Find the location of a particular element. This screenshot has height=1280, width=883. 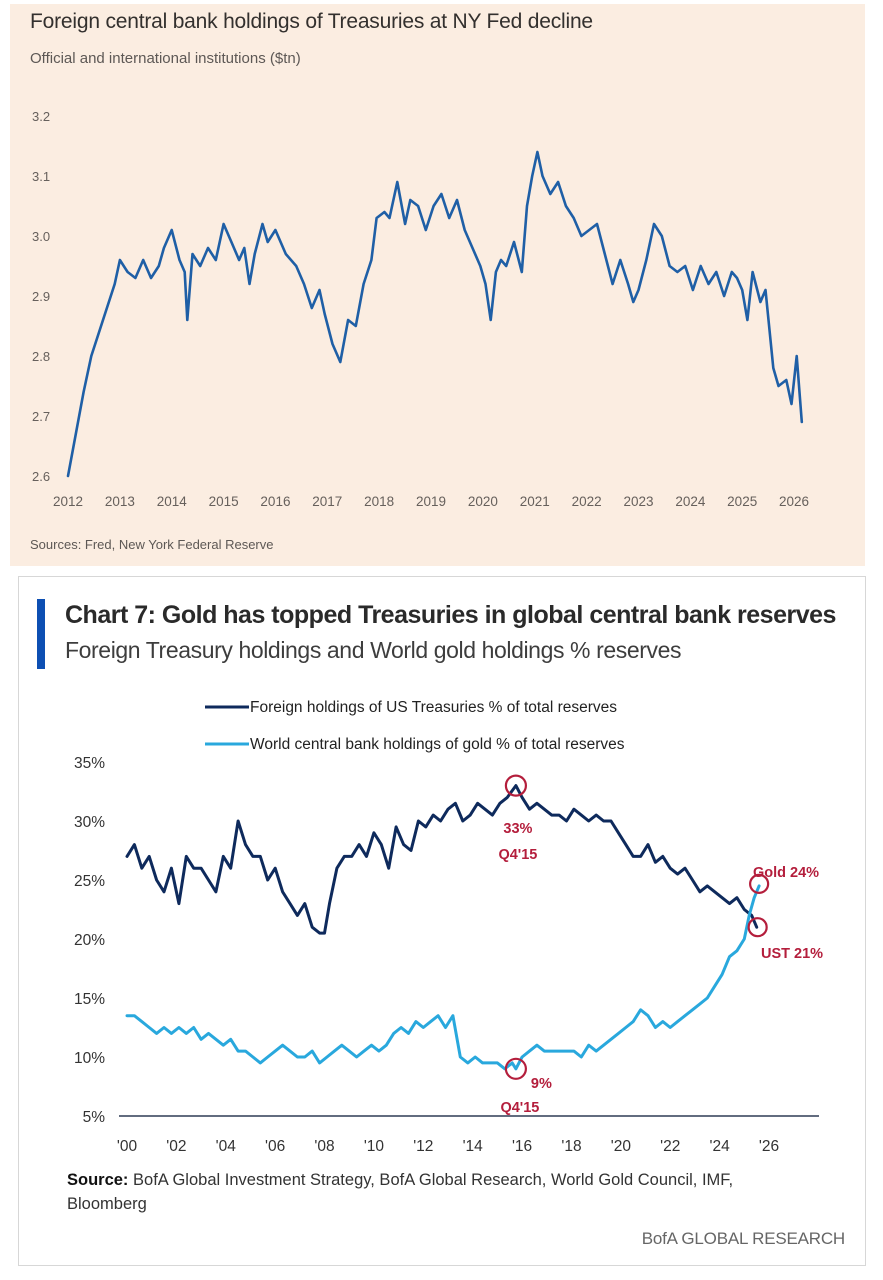

x-tick-label: 2024 is located at coordinates (690, 501).